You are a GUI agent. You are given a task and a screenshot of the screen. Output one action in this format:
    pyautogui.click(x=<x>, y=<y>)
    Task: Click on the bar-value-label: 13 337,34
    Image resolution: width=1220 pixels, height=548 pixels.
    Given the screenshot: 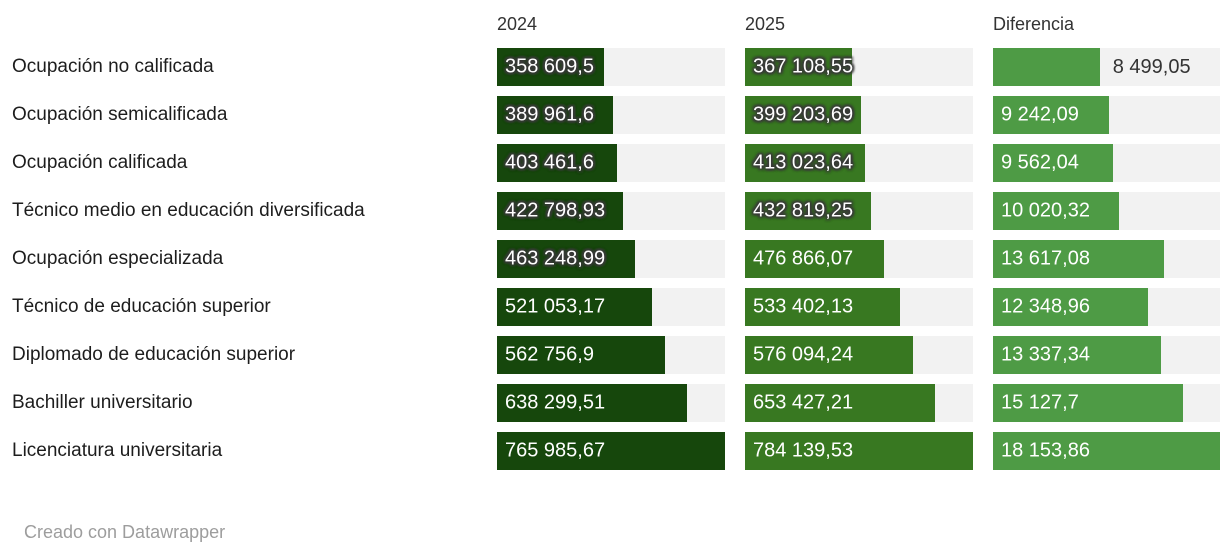 What is the action you would take?
    pyautogui.click(x=1045, y=354)
    